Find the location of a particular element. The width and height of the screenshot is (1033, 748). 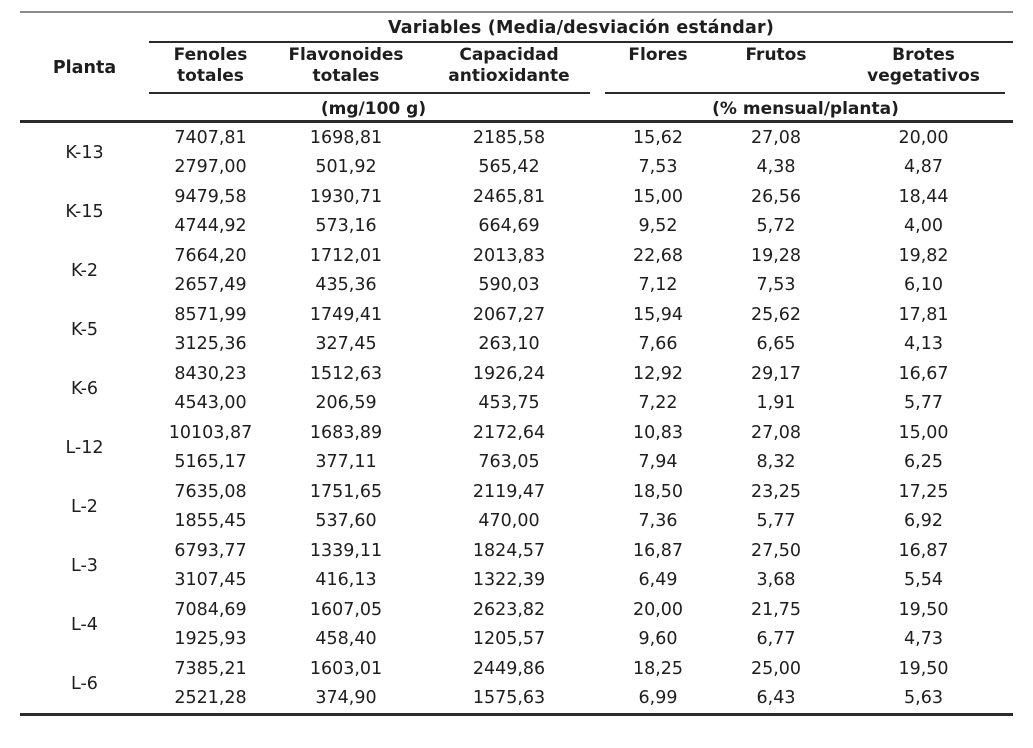

table-row-media: K-5 8571,99 1749,41 2067,27 15,94 25,62 17,81 is located at coordinates (516, 320).